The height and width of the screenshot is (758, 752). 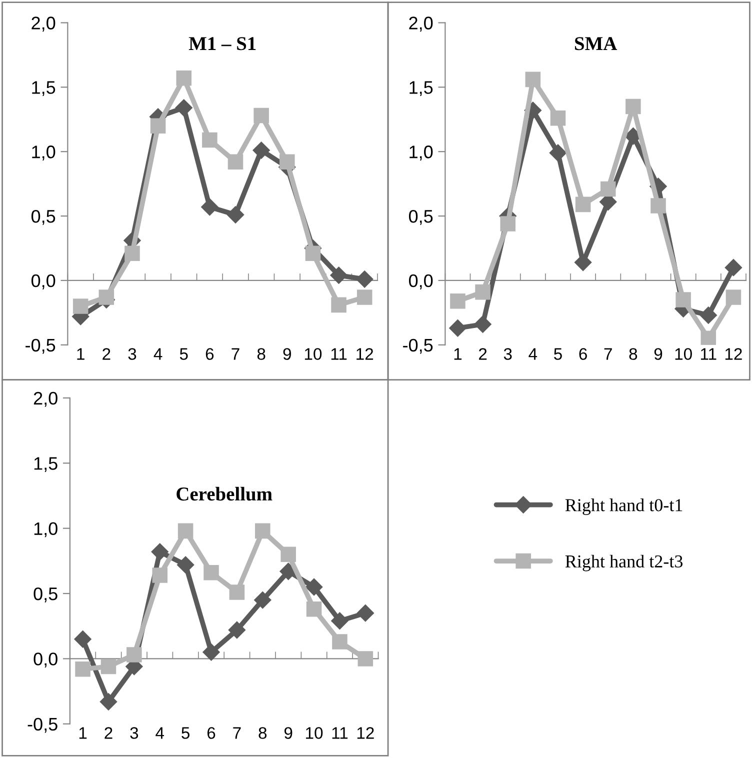 What do you see at coordinates (224, 493) in the screenshot?
I see `text: Cerebellum` at bounding box center [224, 493].